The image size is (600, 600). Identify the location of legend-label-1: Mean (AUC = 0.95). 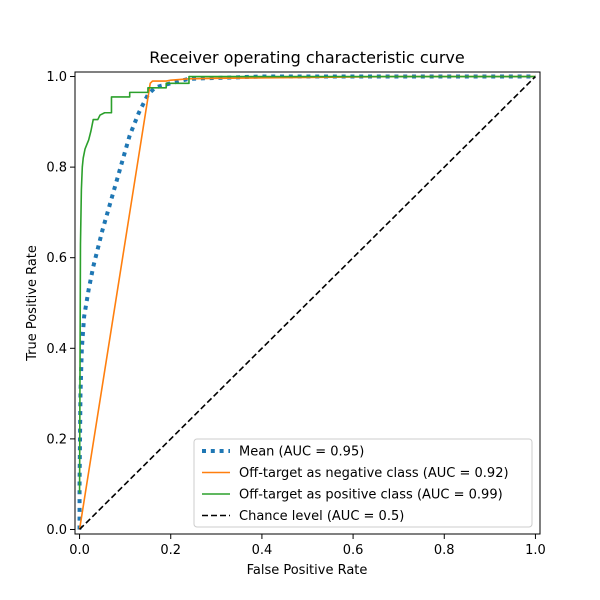
(301, 452).